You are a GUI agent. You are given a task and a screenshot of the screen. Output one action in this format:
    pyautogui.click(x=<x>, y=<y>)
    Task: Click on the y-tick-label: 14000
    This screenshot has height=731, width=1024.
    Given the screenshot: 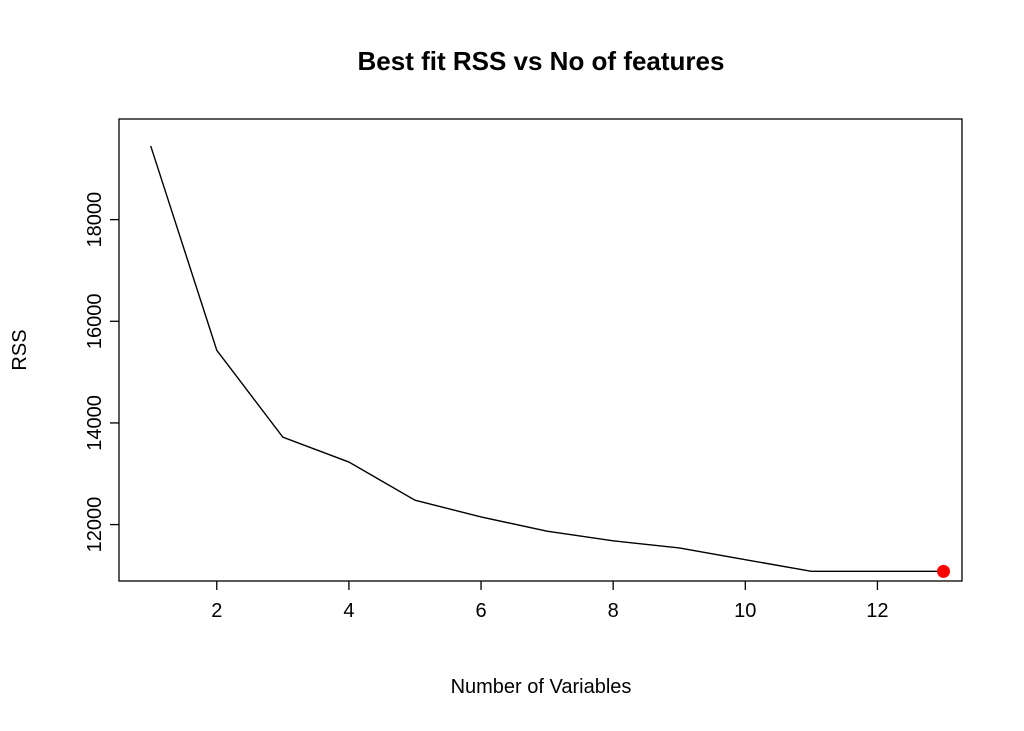 What is the action you would take?
    pyautogui.click(x=95, y=423)
    